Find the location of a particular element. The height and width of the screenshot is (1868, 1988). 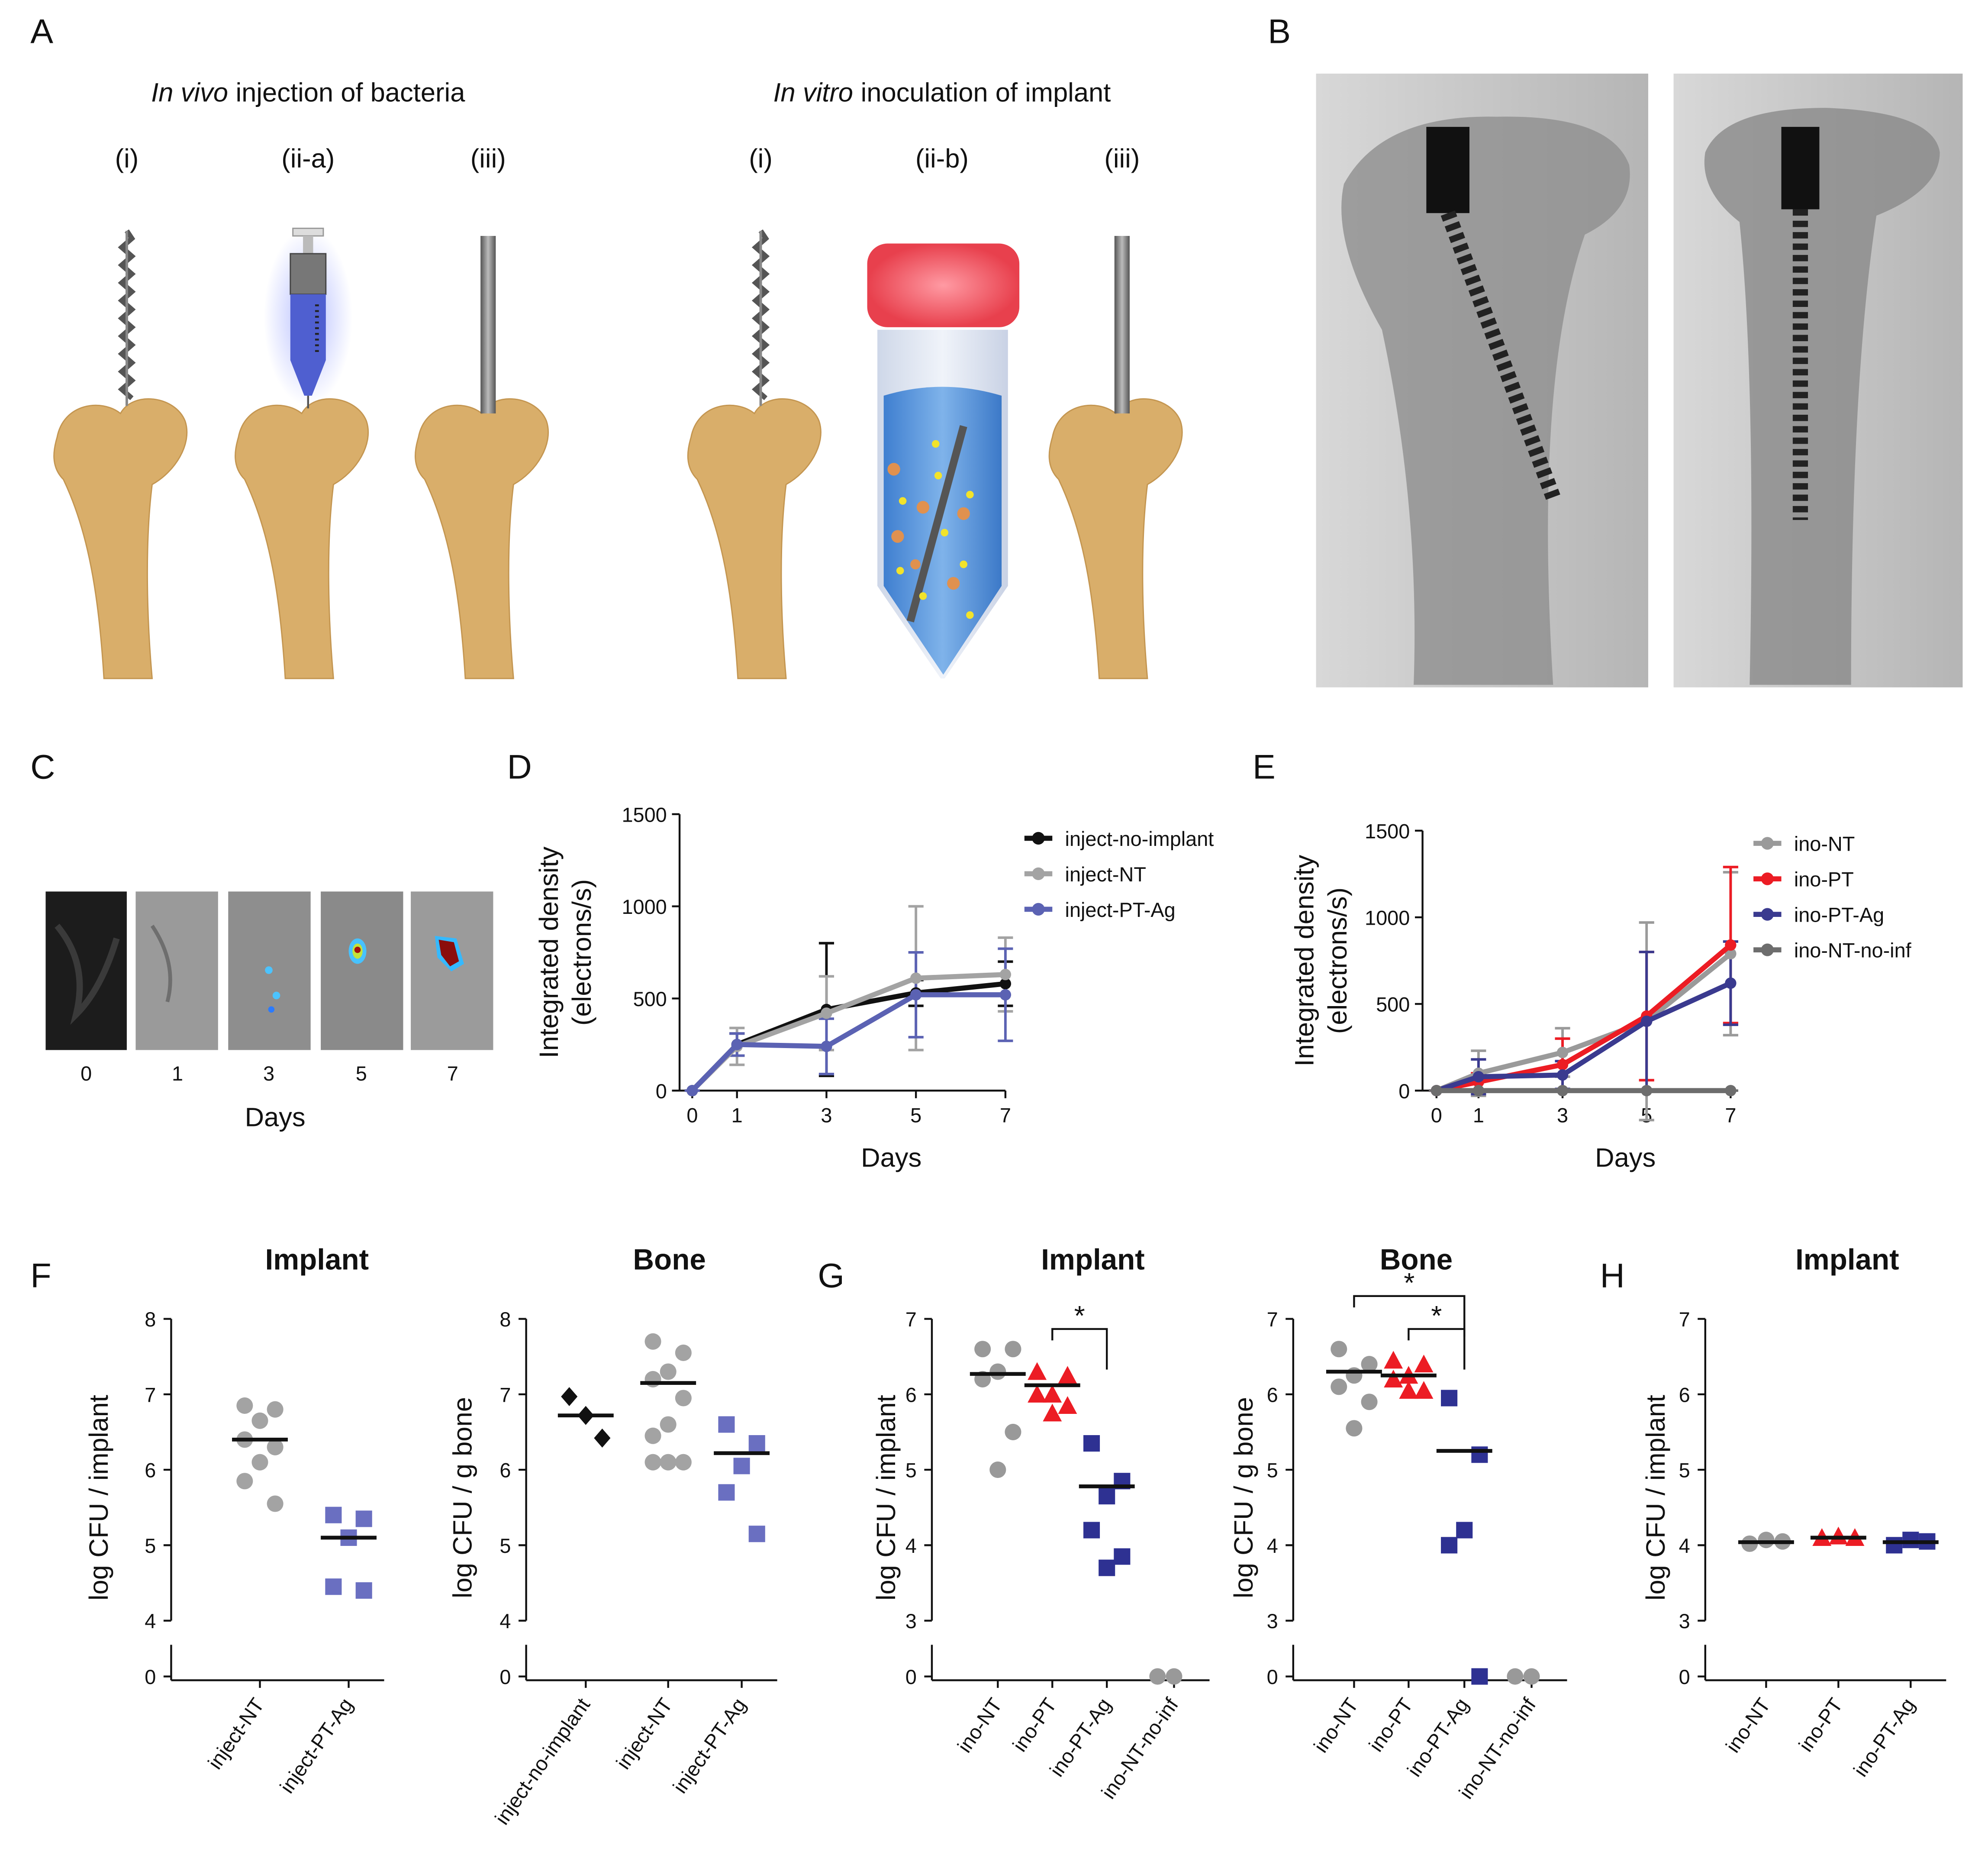

title-italic: In vitro is located at coordinates (813, 92).